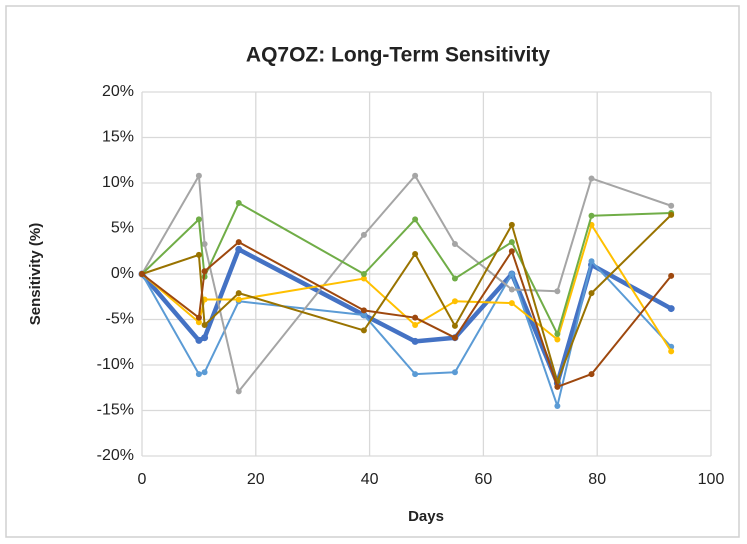  What do you see at coordinates (115, 410) in the screenshot?
I see `y-tick-label: -15%` at bounding box center [115, 410].